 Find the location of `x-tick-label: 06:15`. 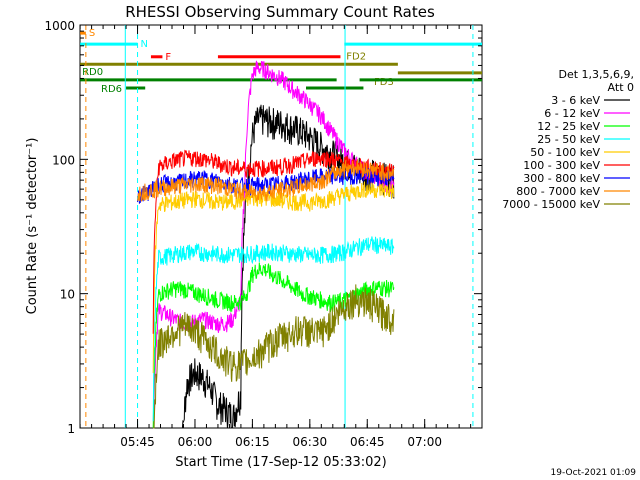

x-tick-label: 06:15 is located at coordinates (252, 442).